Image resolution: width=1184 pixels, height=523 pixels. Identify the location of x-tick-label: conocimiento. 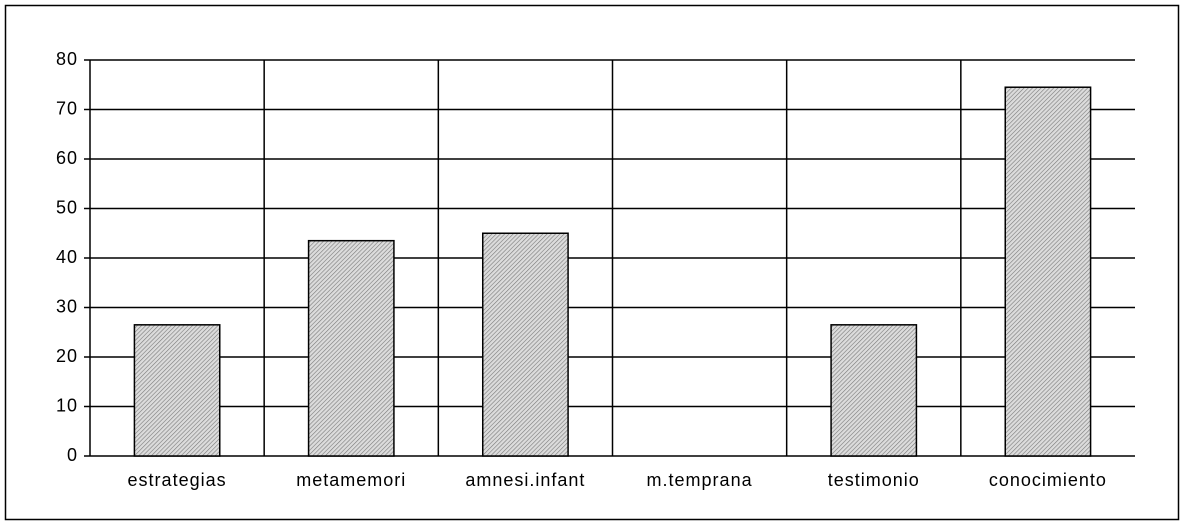
(1048, 480).